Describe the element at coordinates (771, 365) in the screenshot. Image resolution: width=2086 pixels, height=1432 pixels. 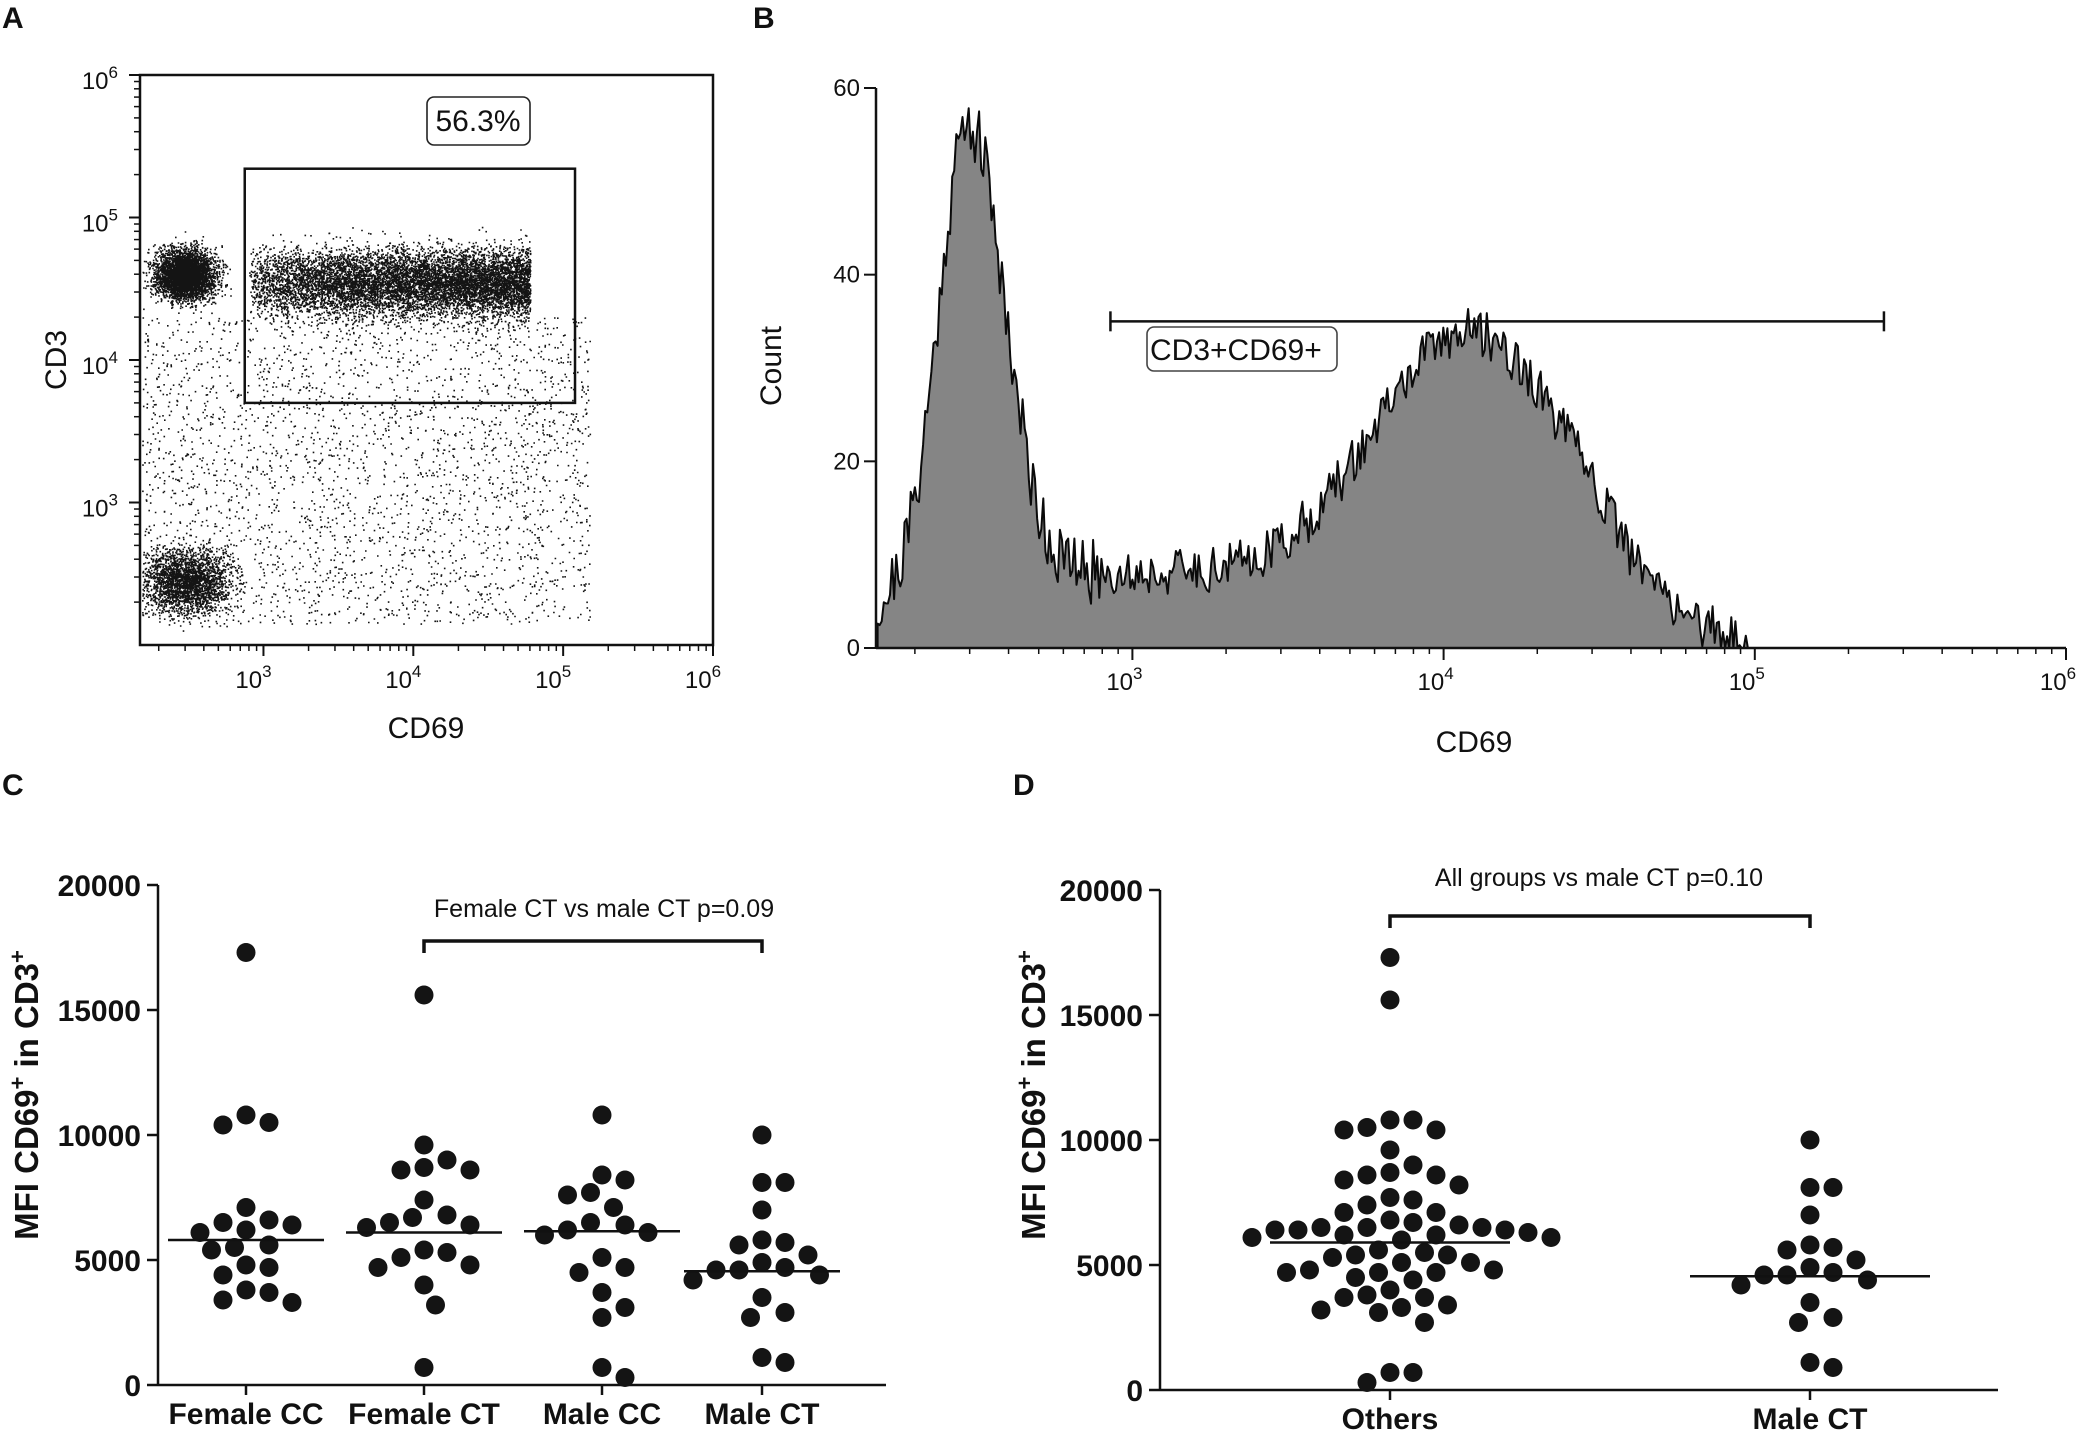
I see `panel-b-y-label: Count` at that location.